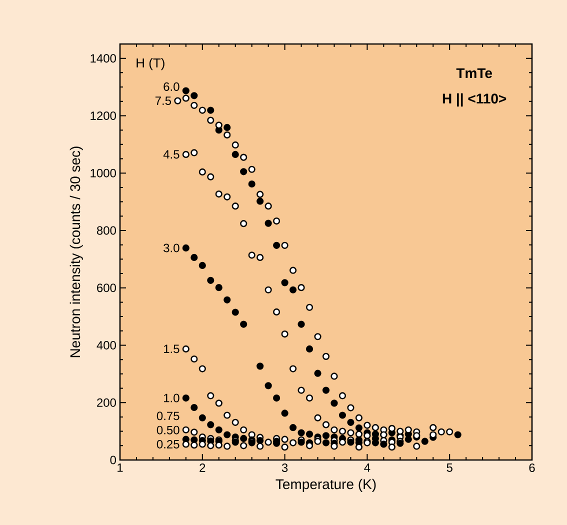 The height and width of the screenshot is (525, 567). What do you see at coordinates (113, 460) in the screenshot?
I see `y-tick-label: 0` at bounding box center [113, 460].